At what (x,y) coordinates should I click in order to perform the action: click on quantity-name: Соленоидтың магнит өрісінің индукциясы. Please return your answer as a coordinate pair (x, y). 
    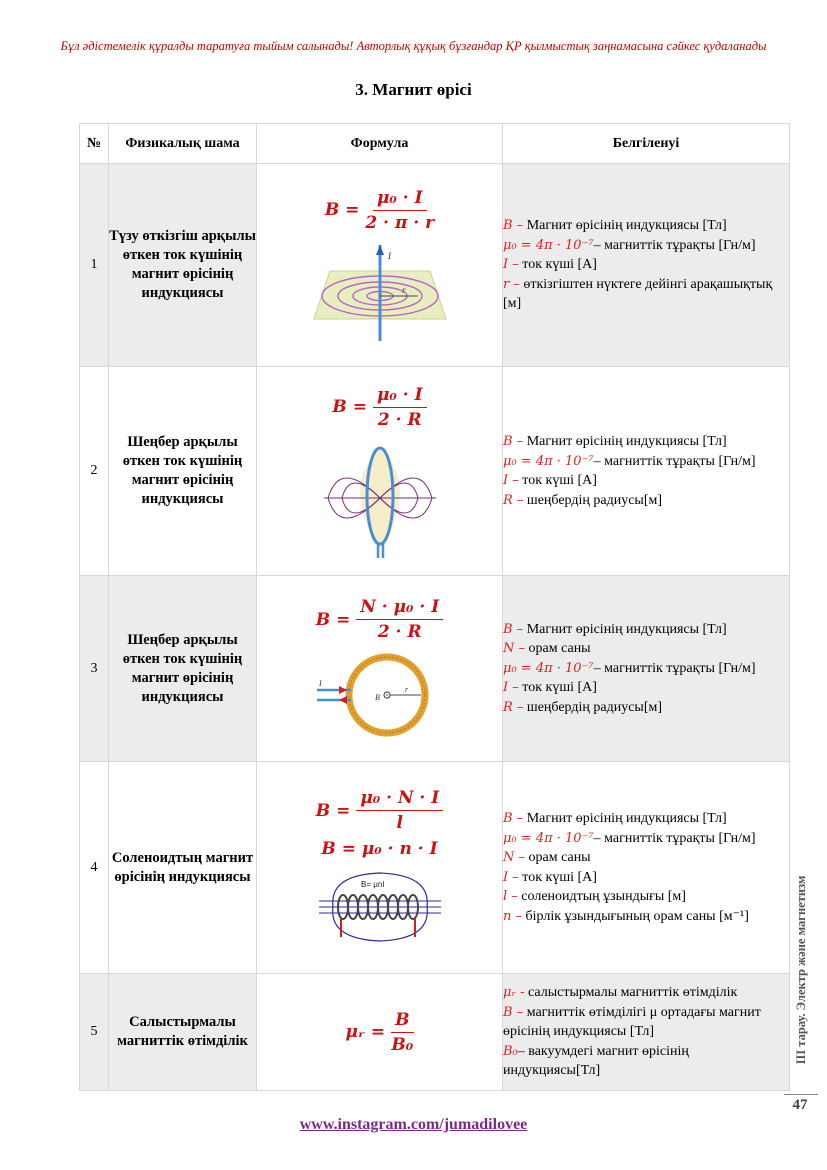
    Looking at the image, I should click on (182, 867).